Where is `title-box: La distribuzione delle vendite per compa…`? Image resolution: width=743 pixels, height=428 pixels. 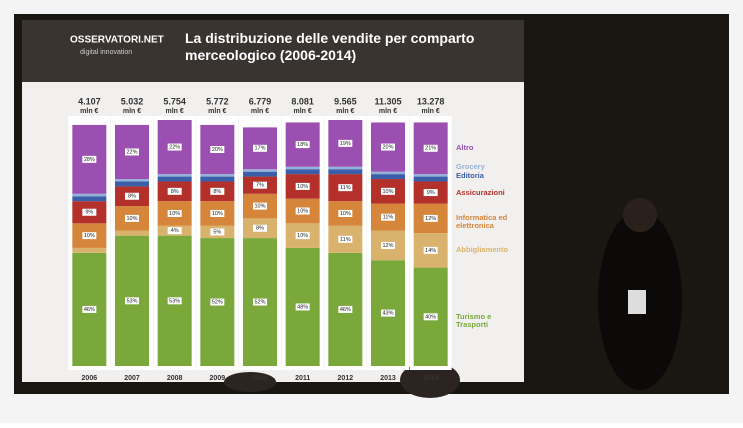 title-box: La distribuzione delle vendite per compa… is located at coordinates (330, 46).